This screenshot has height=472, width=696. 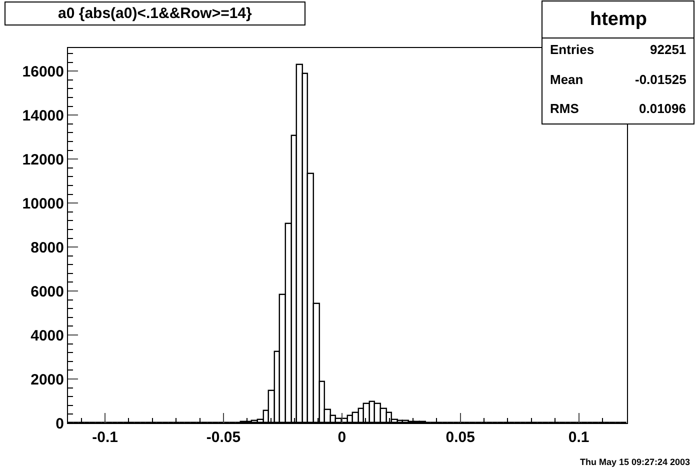 What do you see at coordinates (579, 437) in the screenshot?
I see `x-tick-label: 0.1` at bounding box center [579, 437].